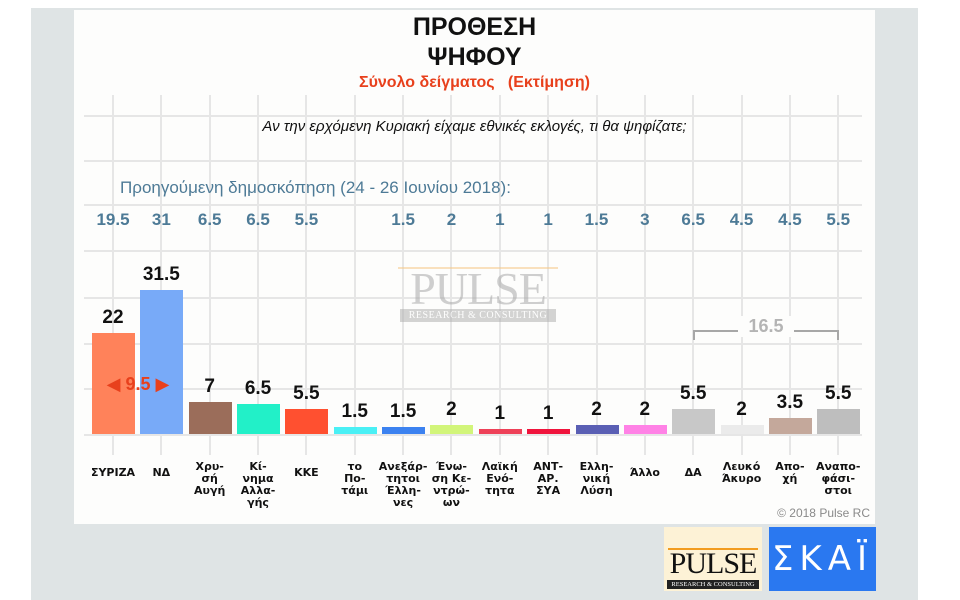 The image size is (960, 600). What do you see at coordinates (713, 549) in the screenshot?
I see `pulse-wave-icon` at bounding box center [713, 549].